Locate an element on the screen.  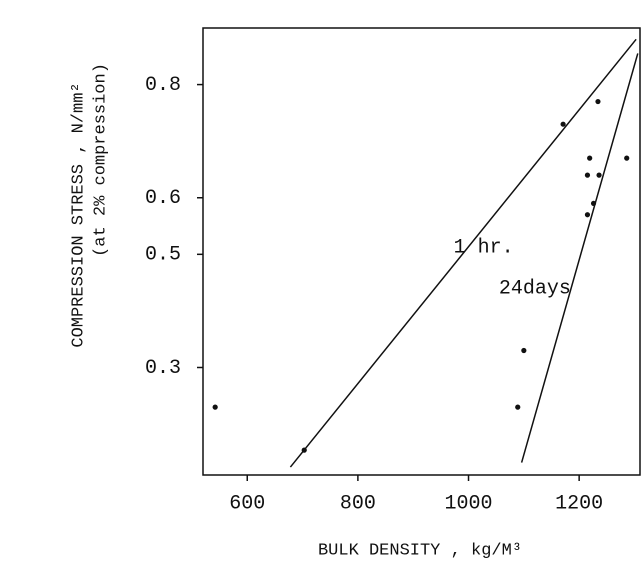
y-tick-label: 0.5 is located at coordinates (163, 255).